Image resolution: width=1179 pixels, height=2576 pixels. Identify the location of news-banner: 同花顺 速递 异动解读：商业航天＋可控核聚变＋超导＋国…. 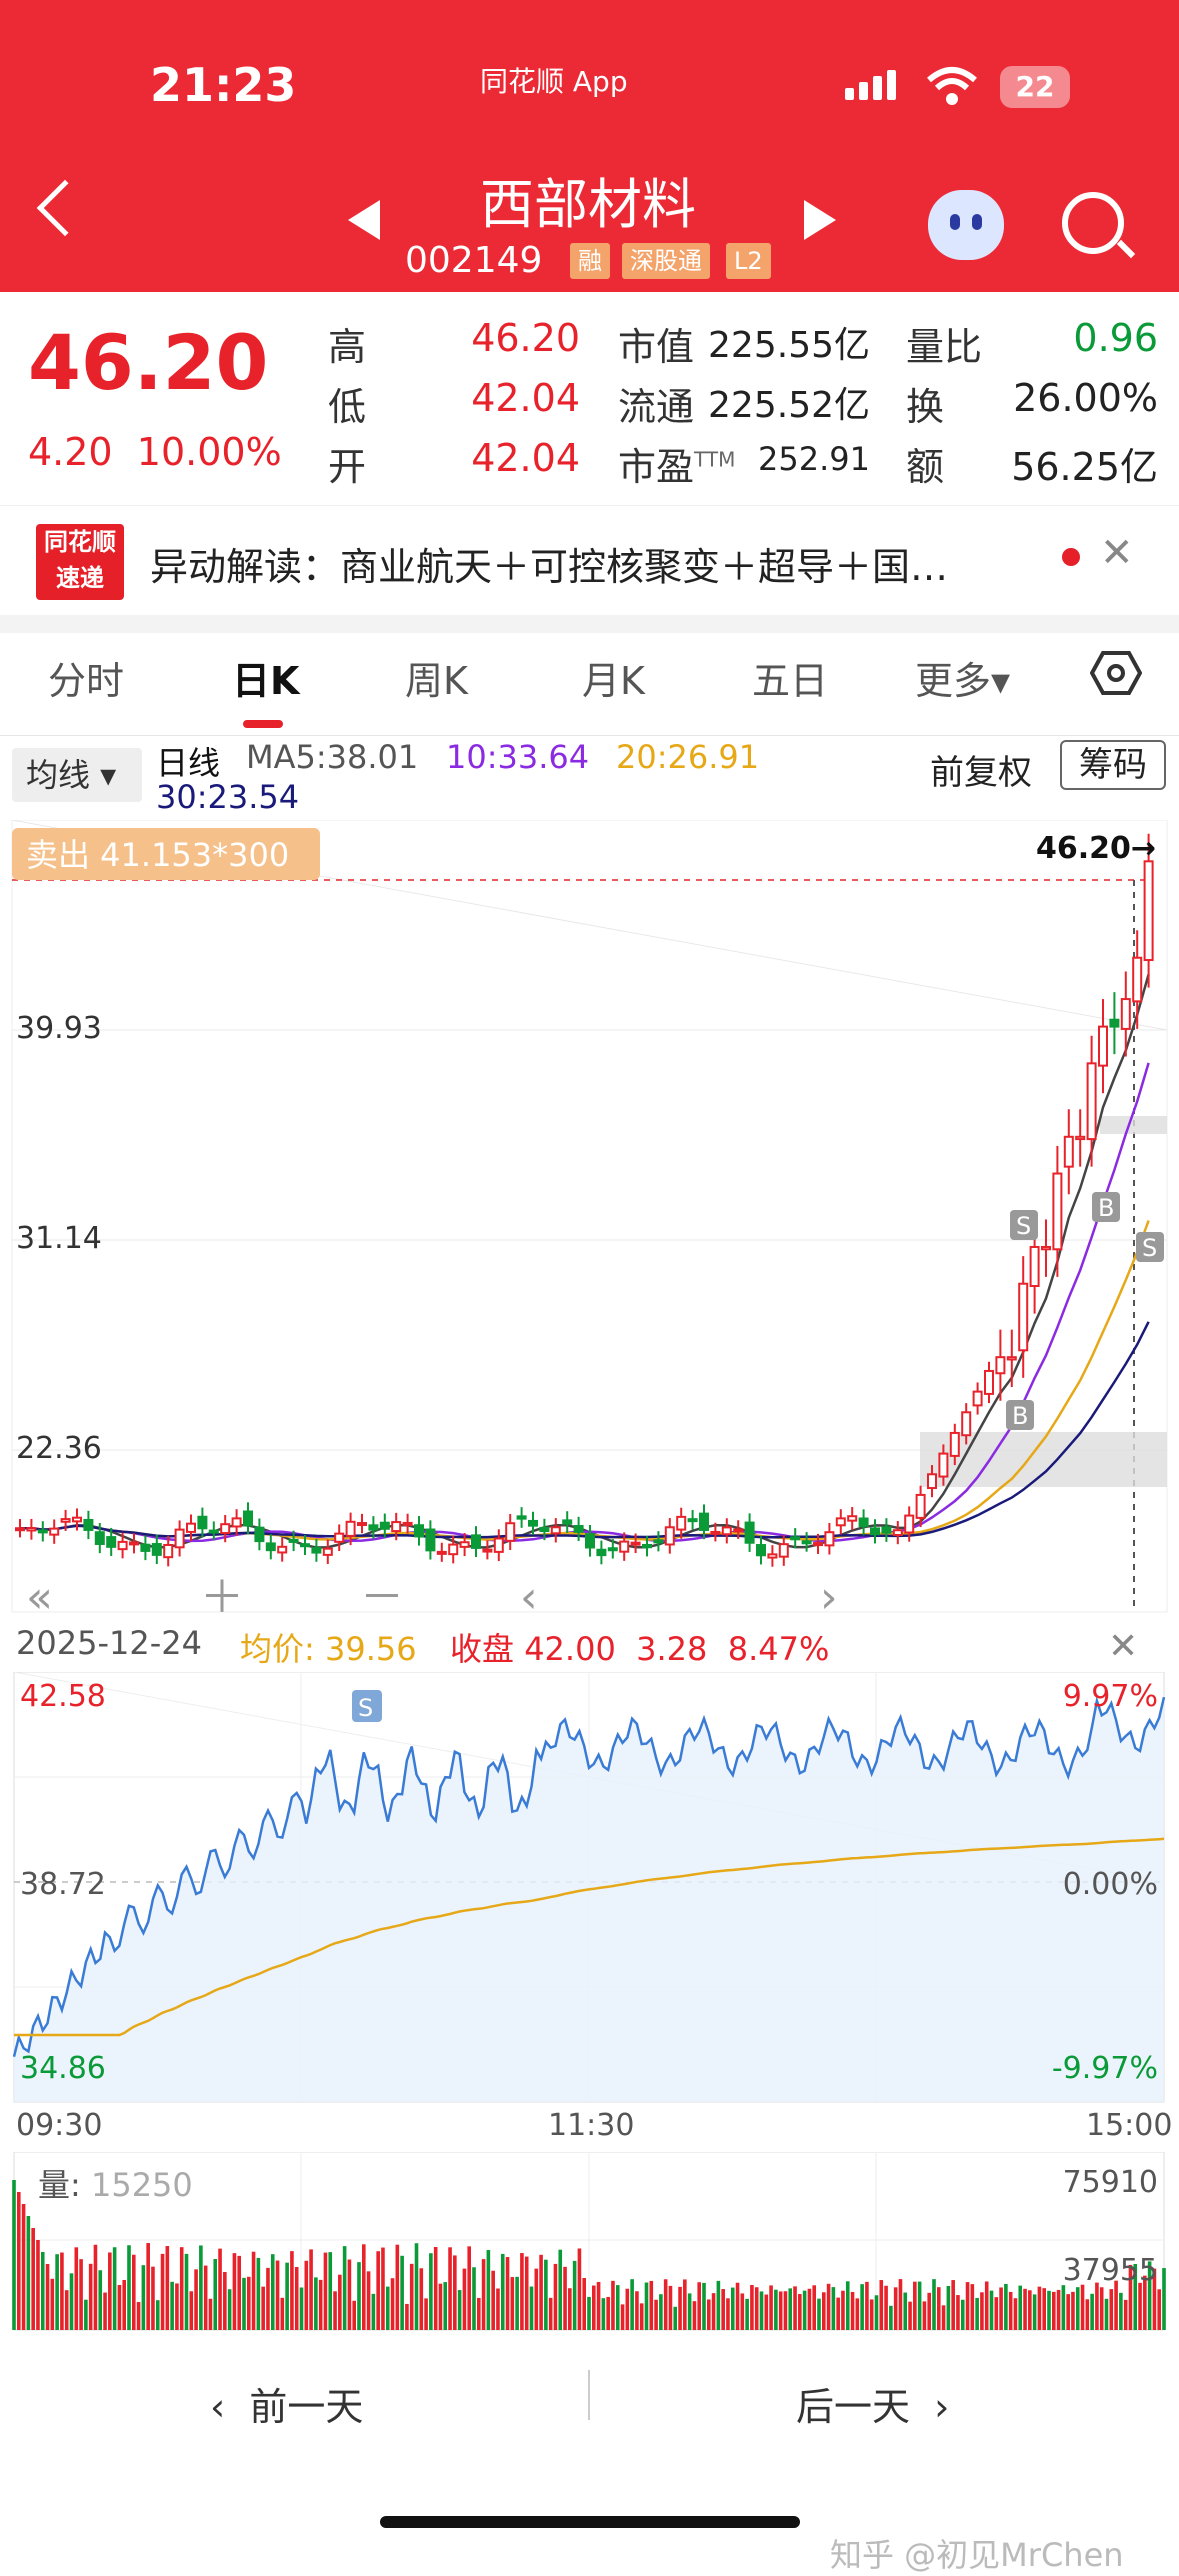
(589, 560).